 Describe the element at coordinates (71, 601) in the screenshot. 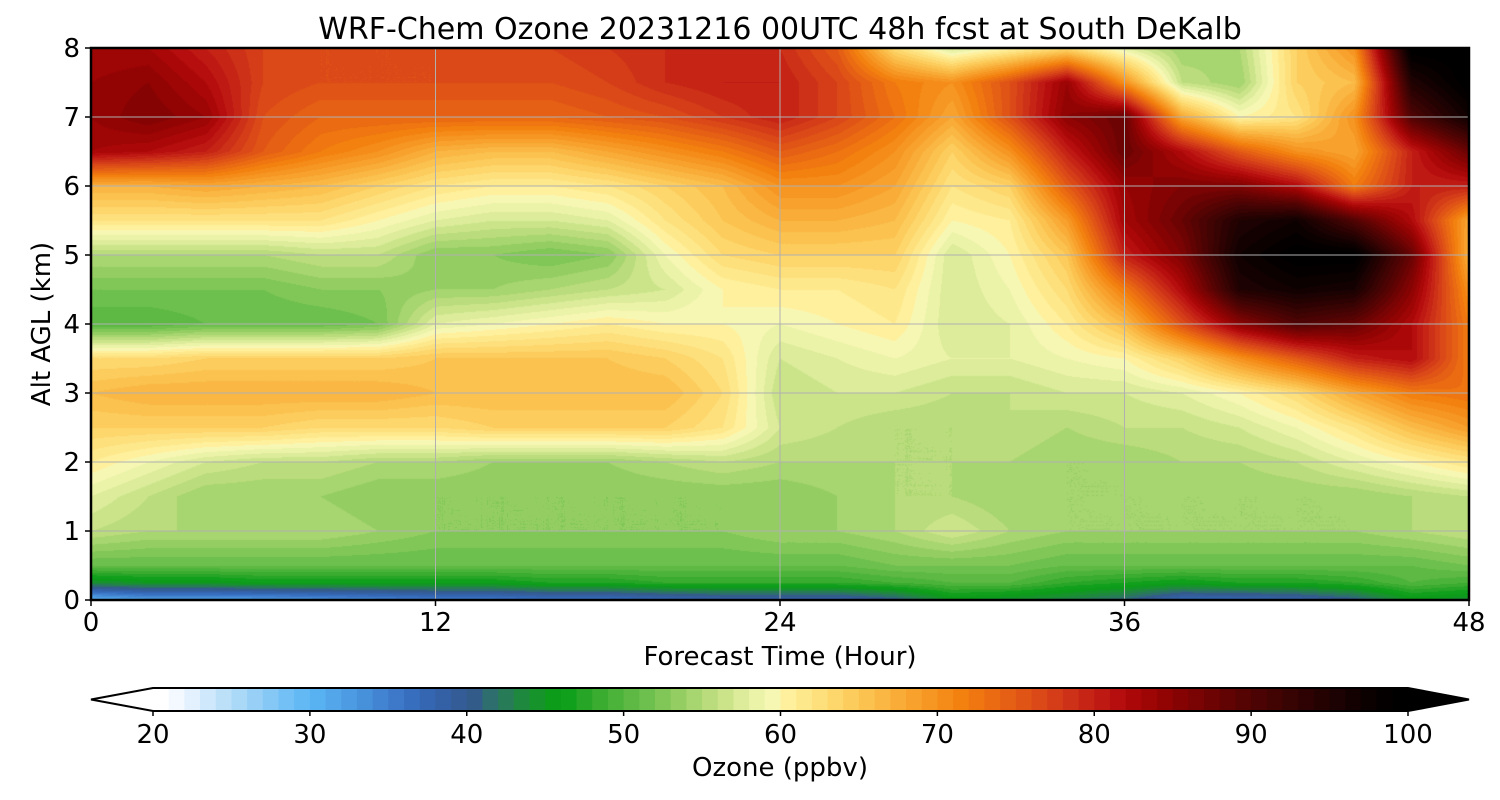

I see `y-tick-label: 0` at that location.